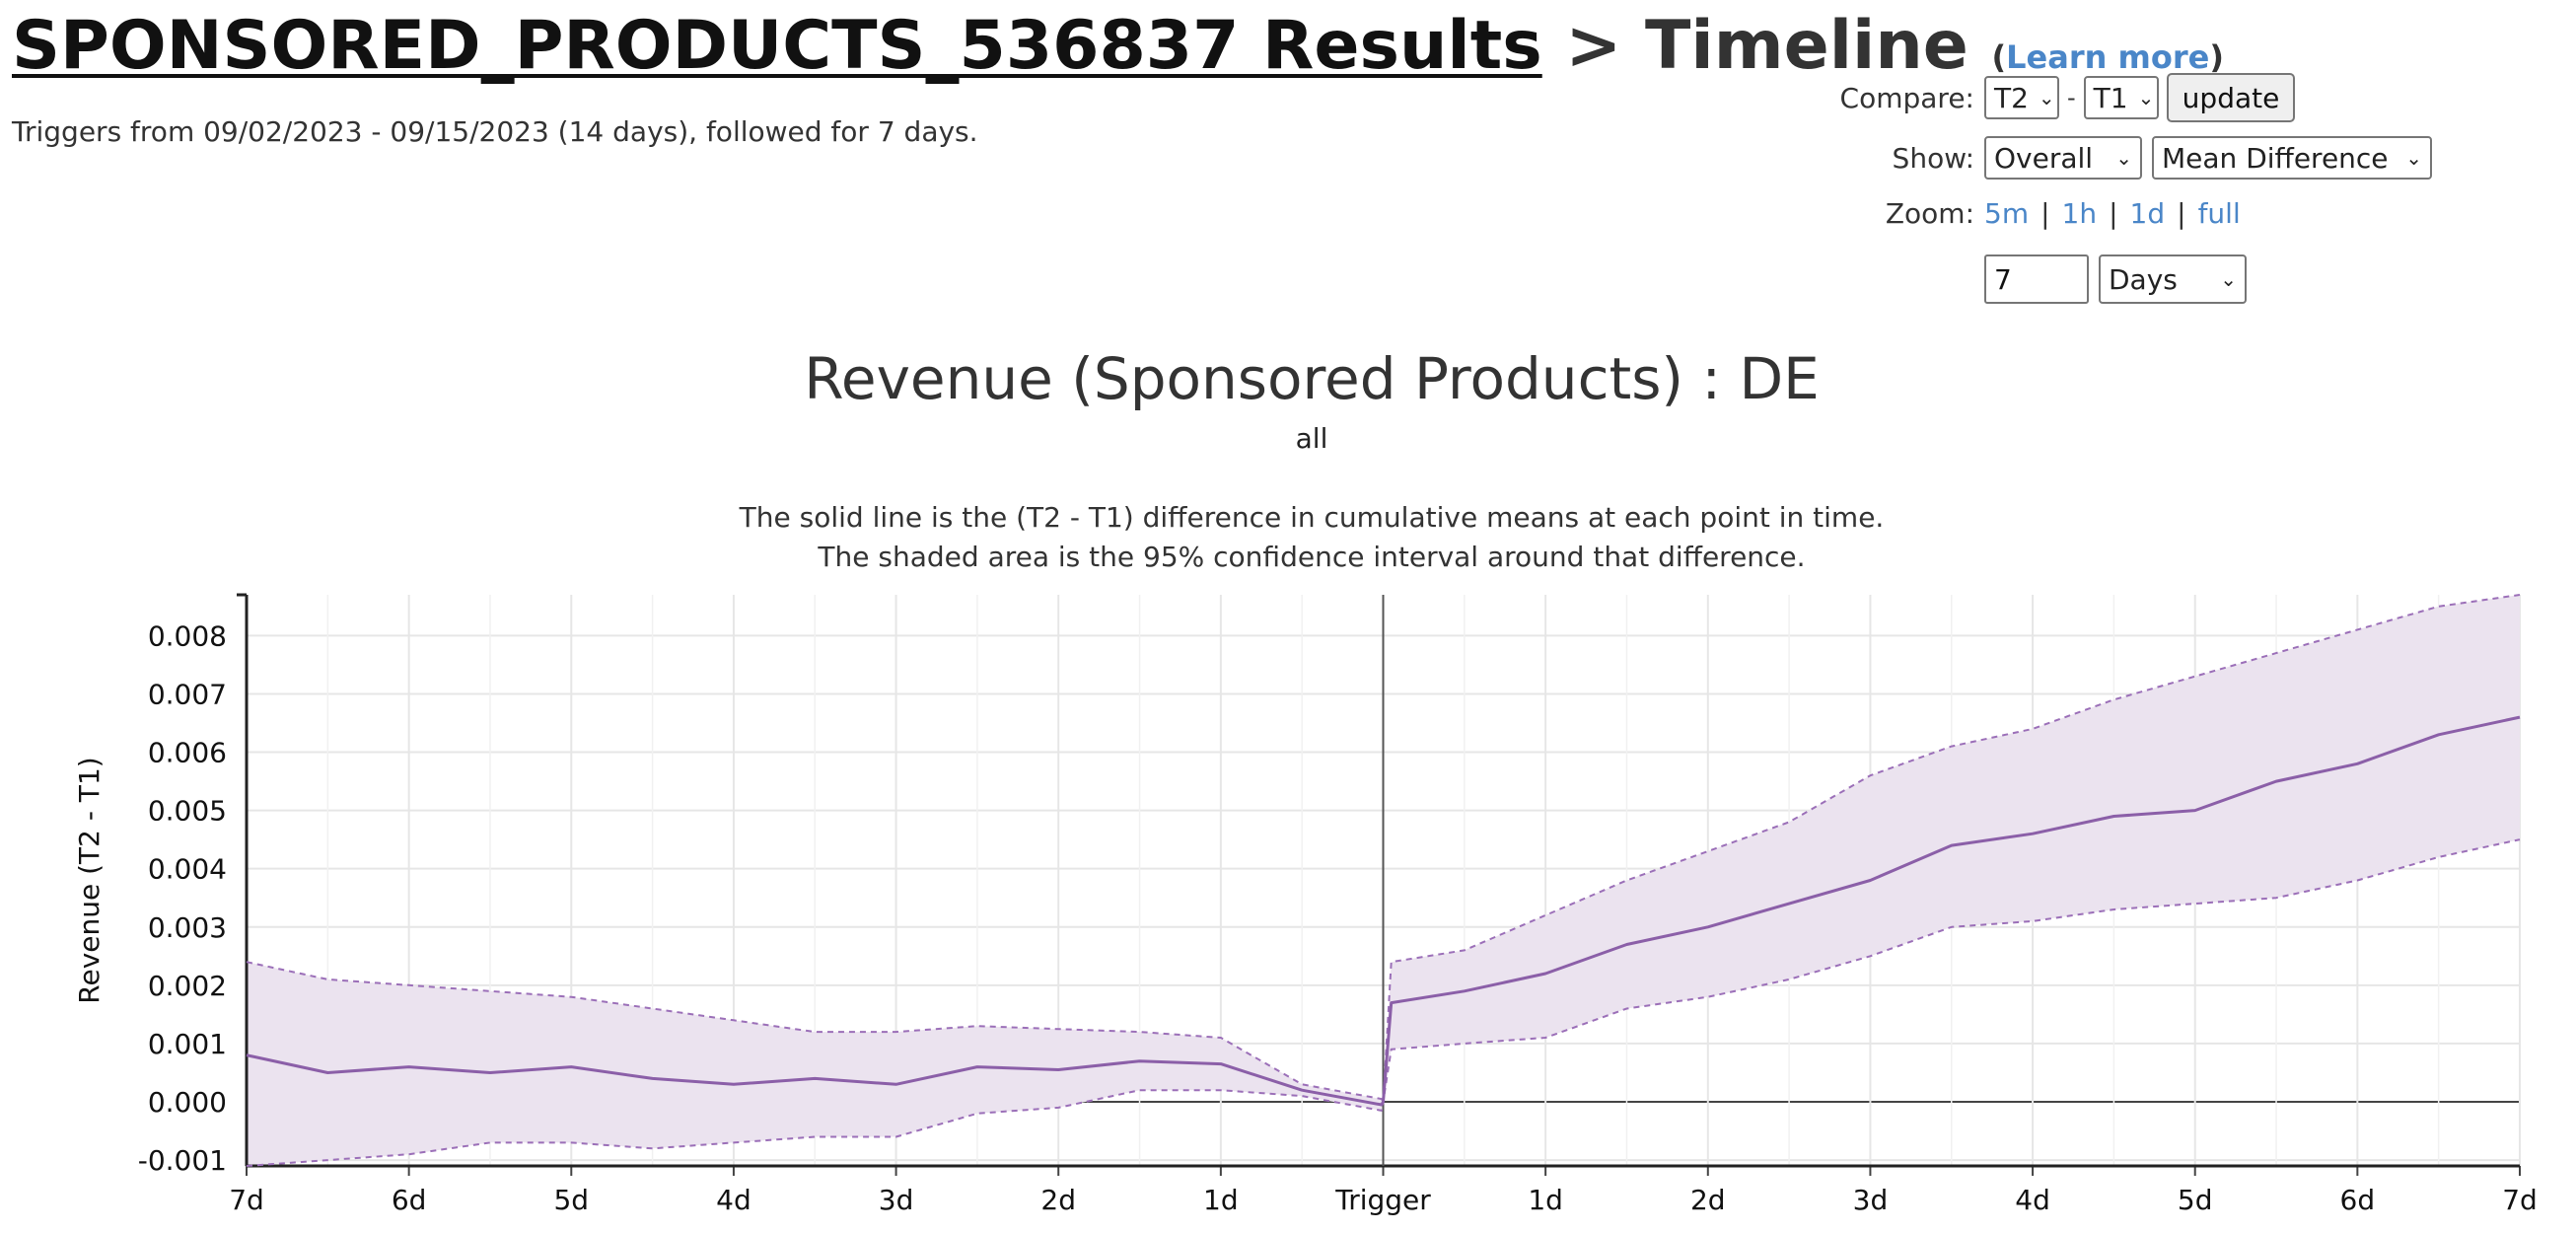 This screenshot has width=2576, height=1233. What do you see at coordinates (2275, 158) in the screenshot?
I see `show-metric-value: Mean Difference` at bounding box center [2275, 158].